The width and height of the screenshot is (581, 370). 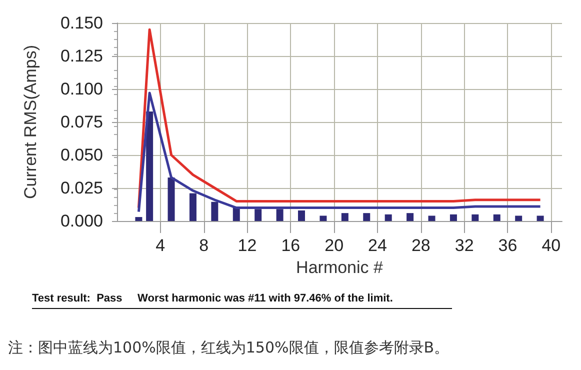 I want to click on y-tick-label: 0.025, so click(x=81, y=188).